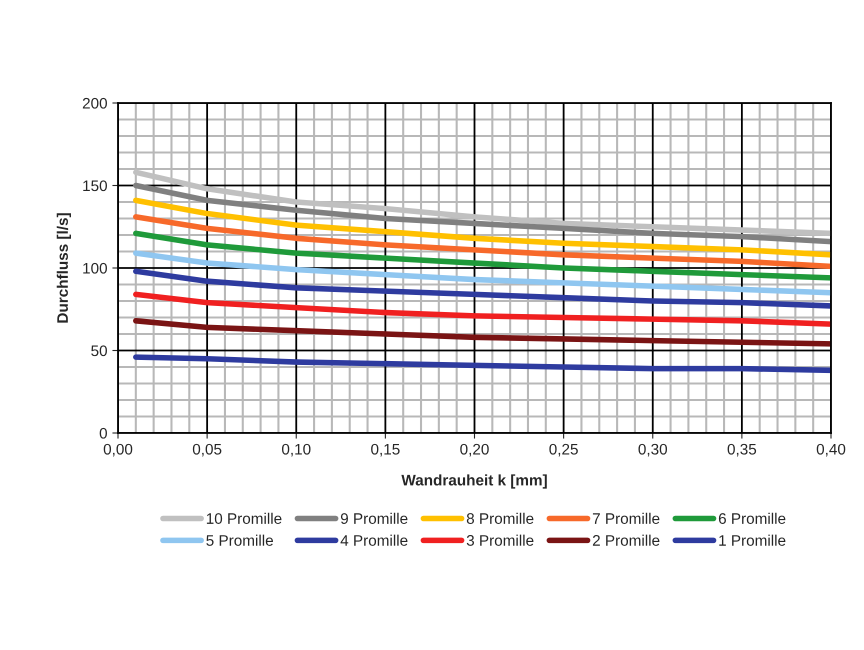 The image size is (864, 650). Describe the element at coordinates (626, 518) in the screenshot. I see `legend-label: 7 Promille` at that location.